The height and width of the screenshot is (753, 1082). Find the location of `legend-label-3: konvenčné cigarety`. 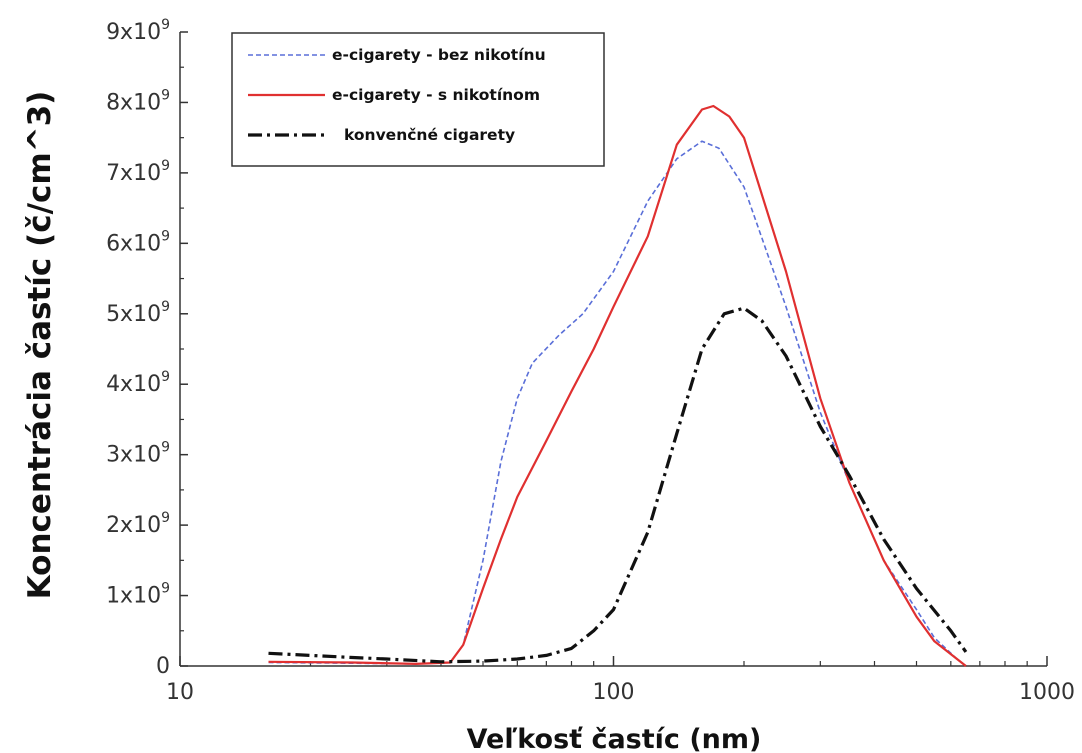

legend-label-3: konvenčné cigarety is located at coordinates (429, 135).